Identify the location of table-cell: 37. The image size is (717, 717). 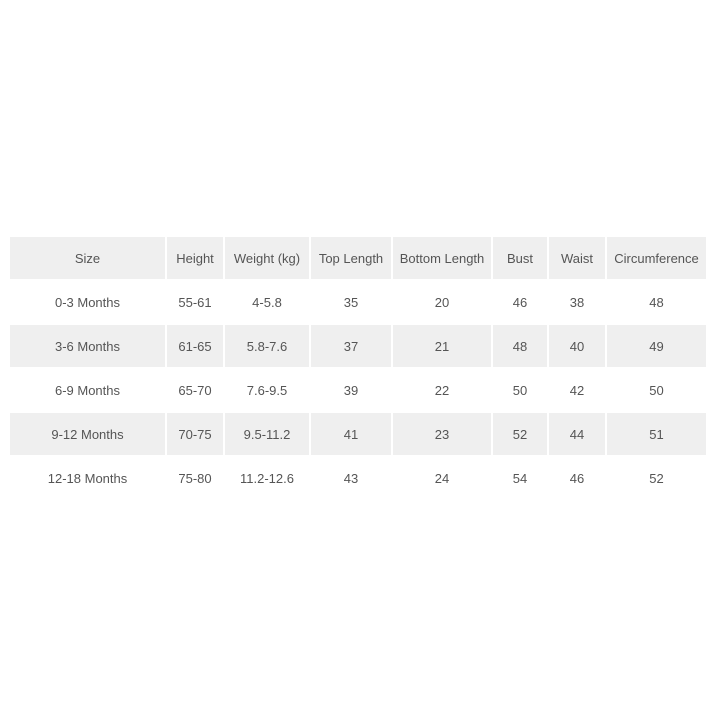
(351, 346).